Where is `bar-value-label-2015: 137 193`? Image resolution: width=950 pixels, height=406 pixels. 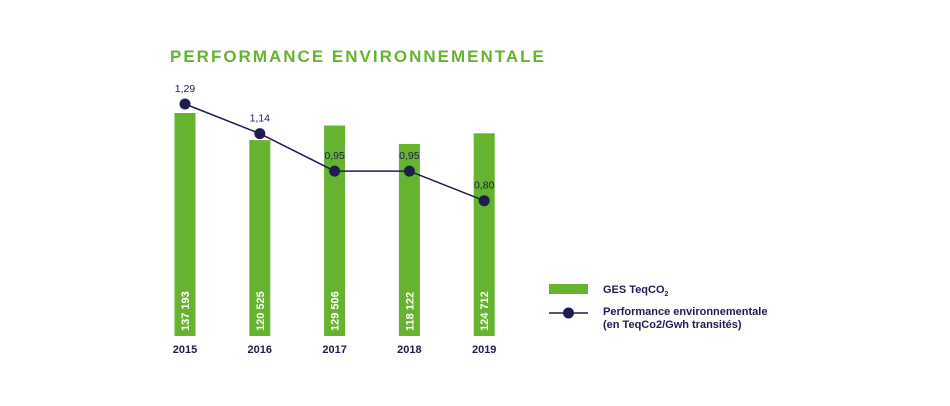
bar-value-label-2015: 137 193 is located at coordinates (186, 311).